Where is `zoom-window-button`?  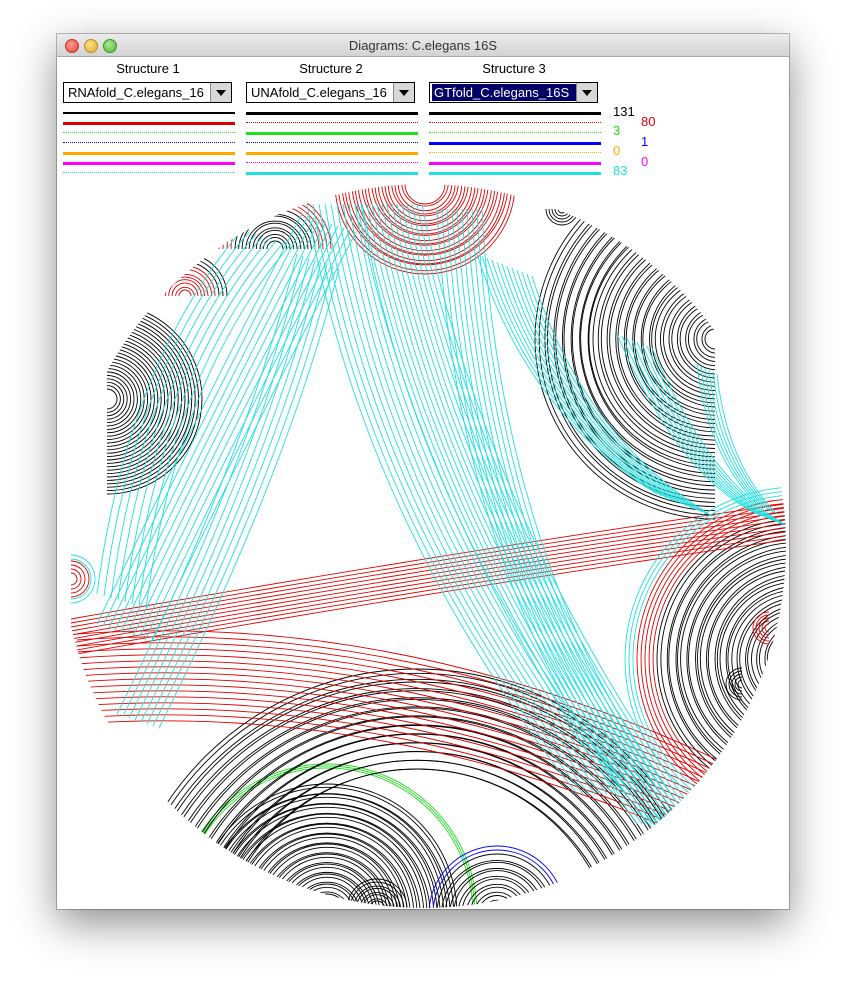 zoom-window-button is located at coordinates (110, 46).